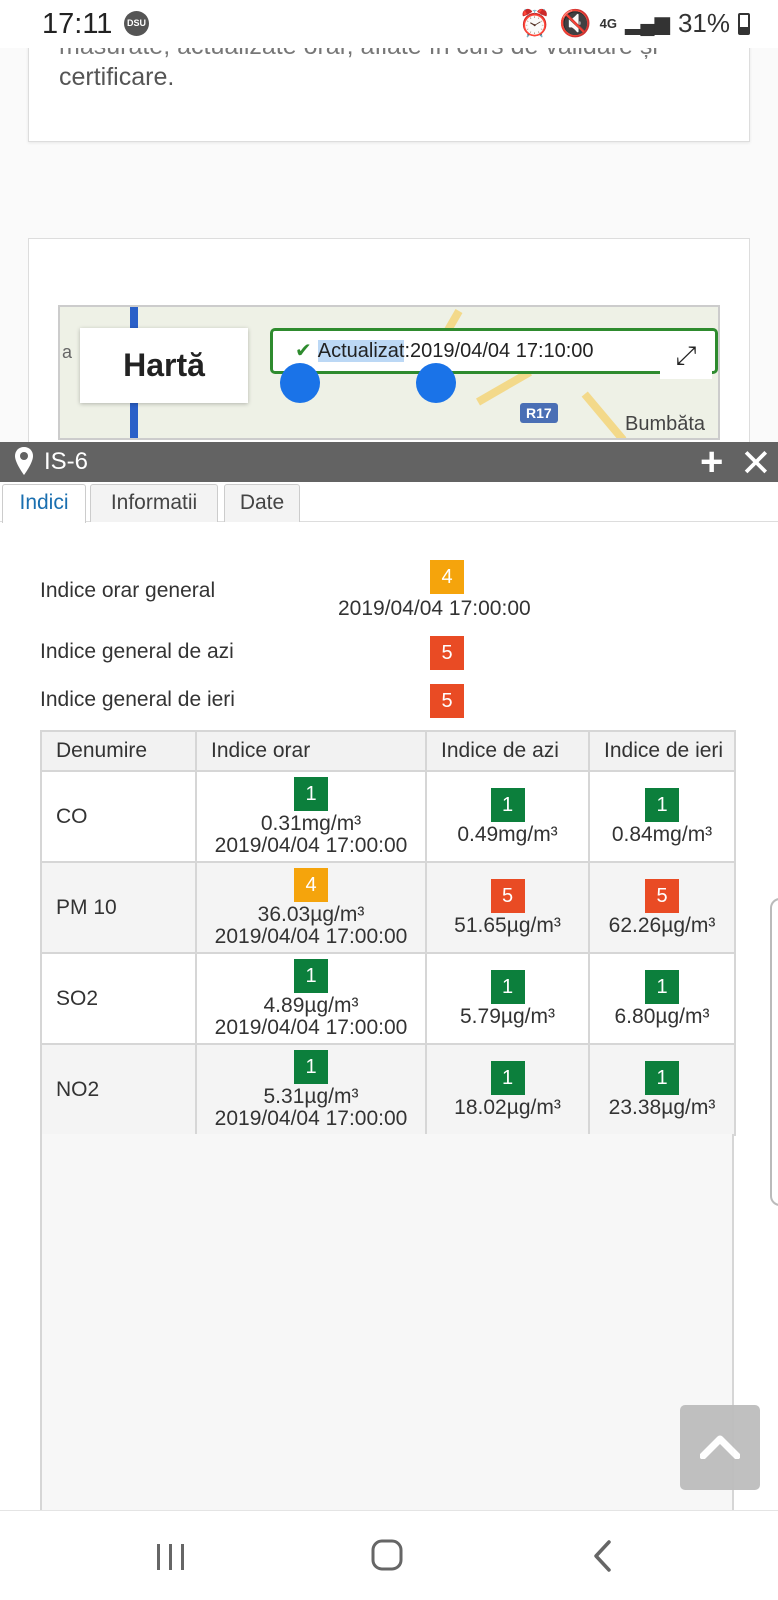  I want to click on hourly-index-time: 2019/04/04 17:00:00, so click(434, 608).